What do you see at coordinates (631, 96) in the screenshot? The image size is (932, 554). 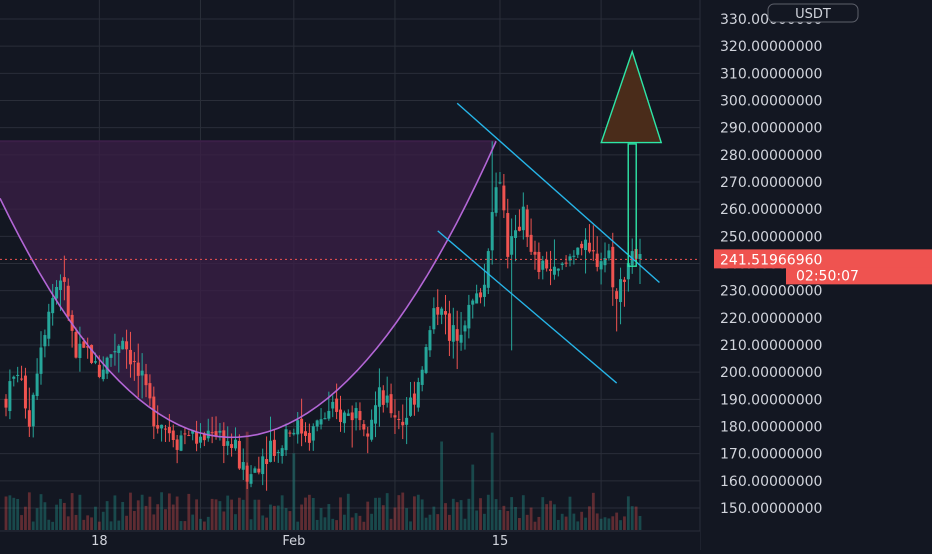 I see `target-arrow-head` at bounding box center [631, 96].